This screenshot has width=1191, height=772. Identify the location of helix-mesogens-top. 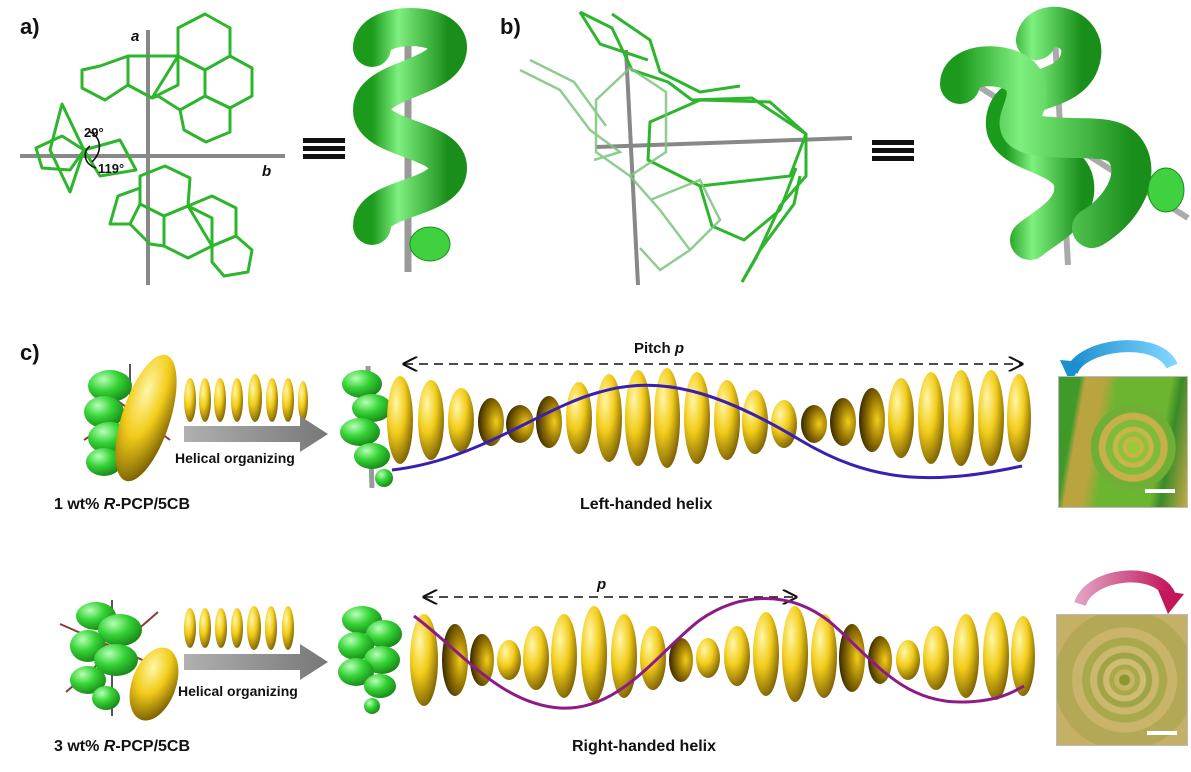
(709, 418).